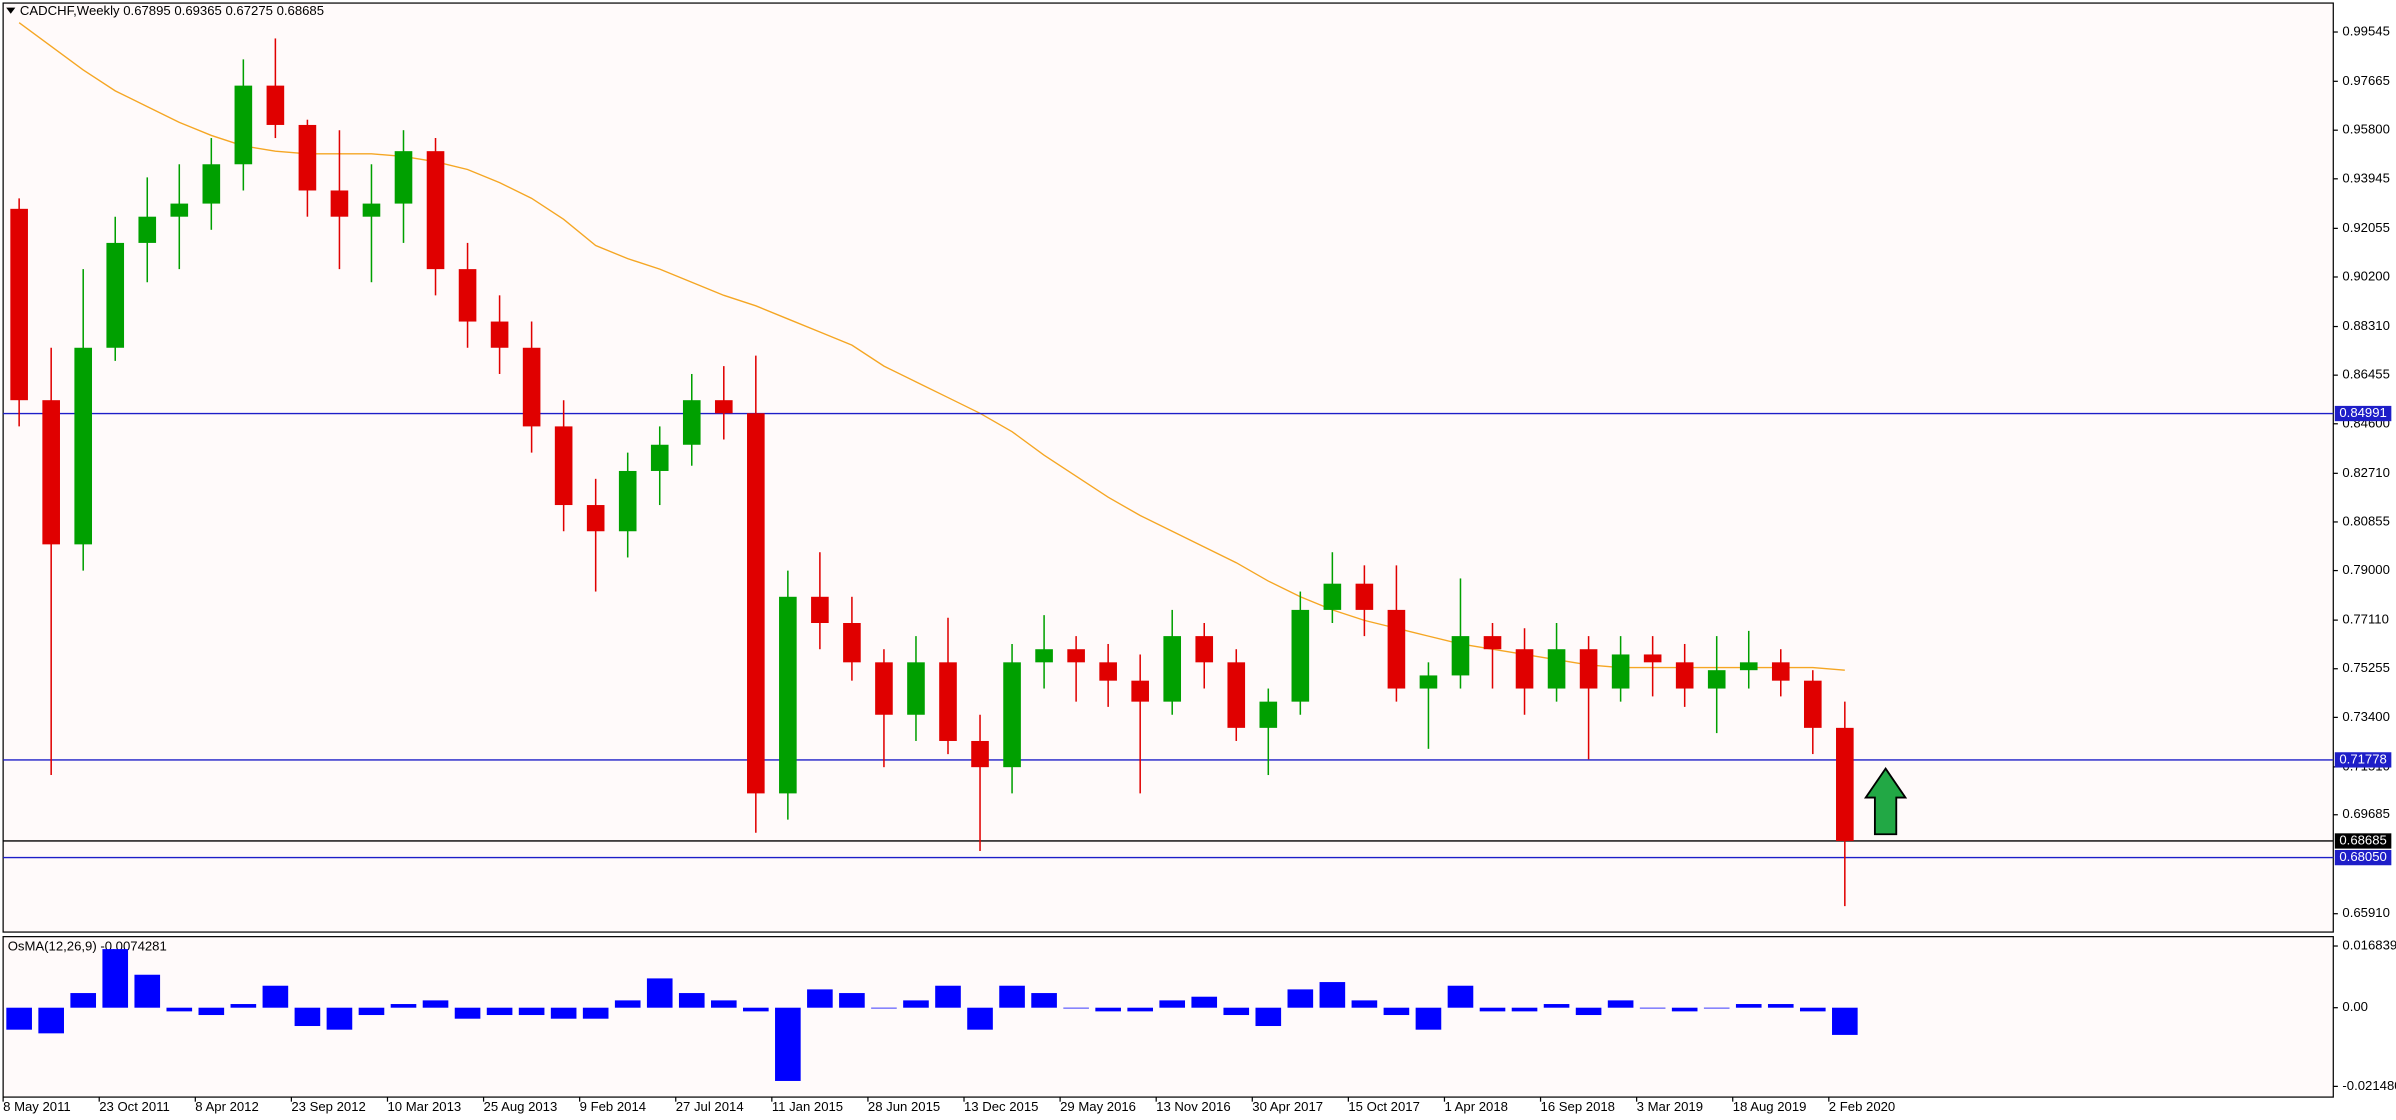  Describe the element at coordinates (2365, 325) in the screenshot. I see `y-tick-label: 0.88310` at that location.